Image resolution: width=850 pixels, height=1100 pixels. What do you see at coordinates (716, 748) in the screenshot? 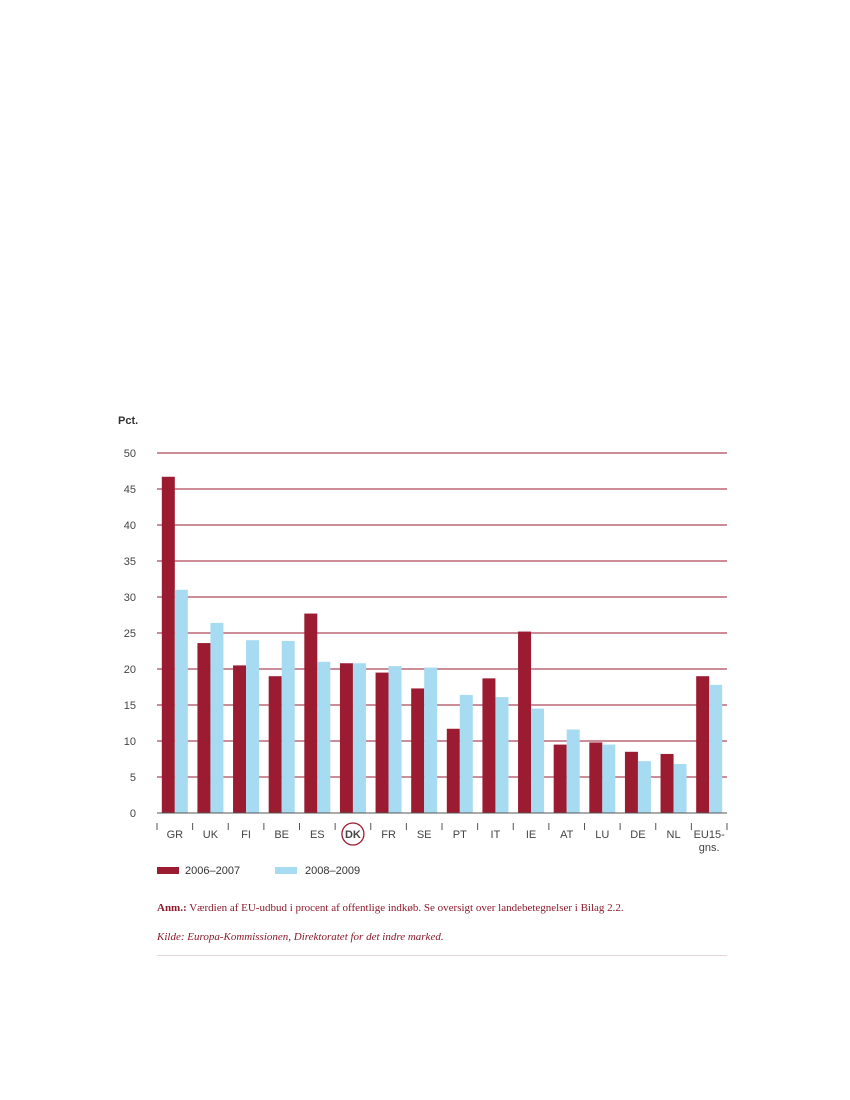
I see `bar-eu15-gns-2008-2009` at bounding box center [716, 748].